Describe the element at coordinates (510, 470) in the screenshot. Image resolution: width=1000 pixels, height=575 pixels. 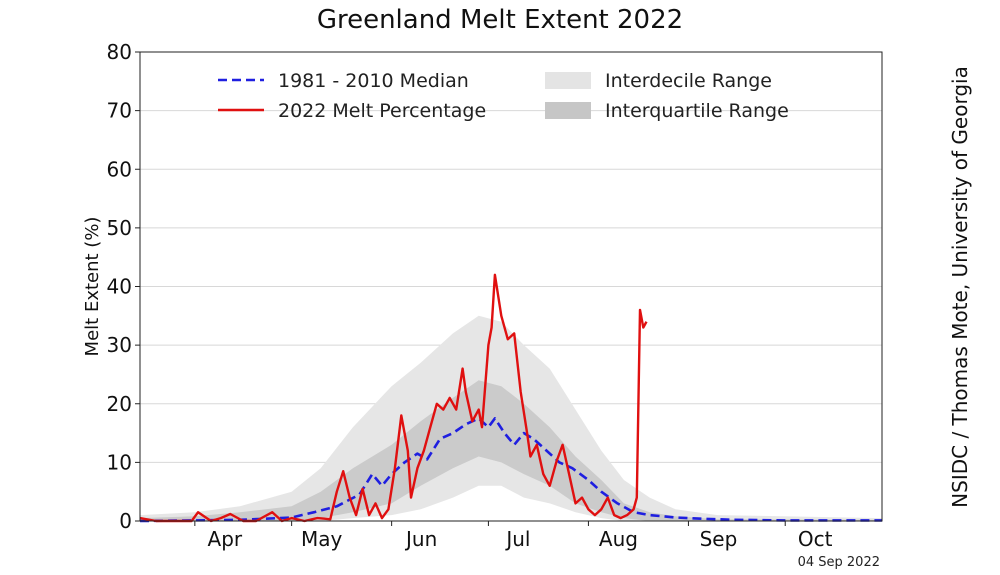
I see `median-line` at that location.